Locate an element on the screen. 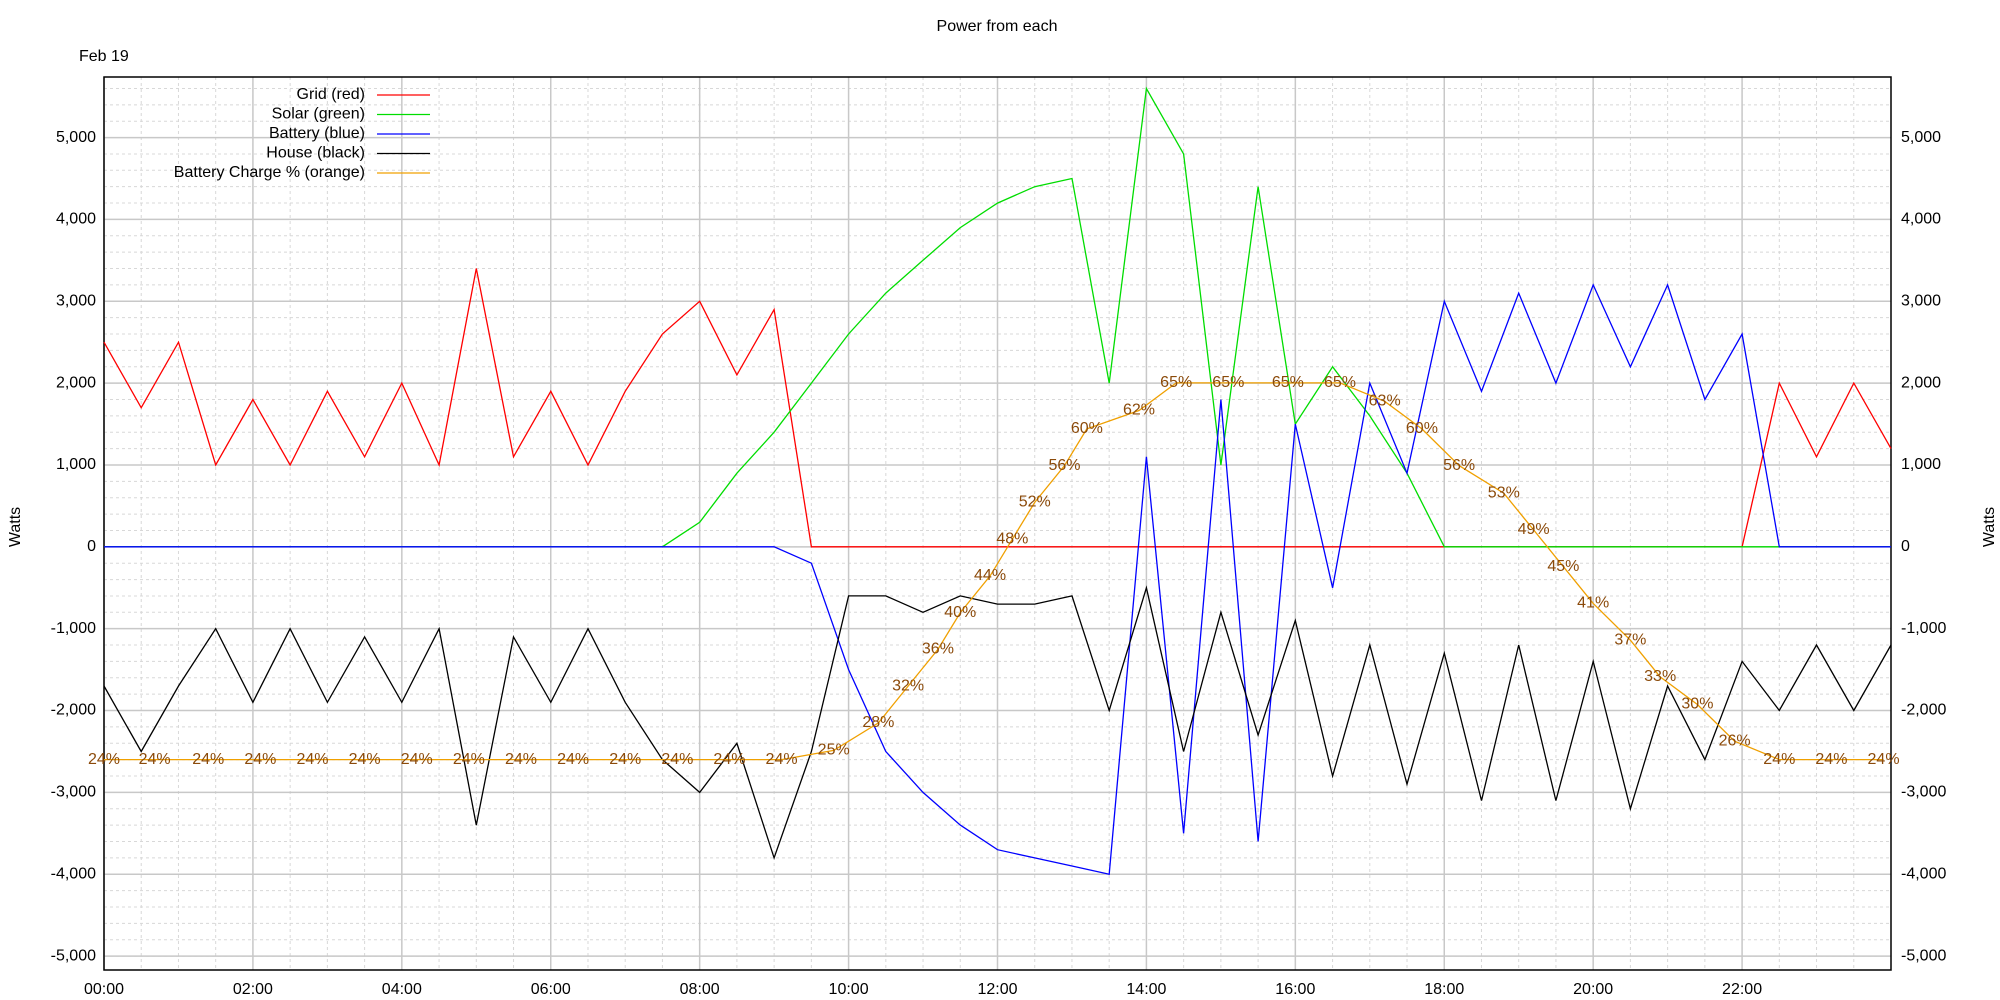 The image size is (2000, 1000). y-tick-label: -4,000 is located at coordinates (73, 873).